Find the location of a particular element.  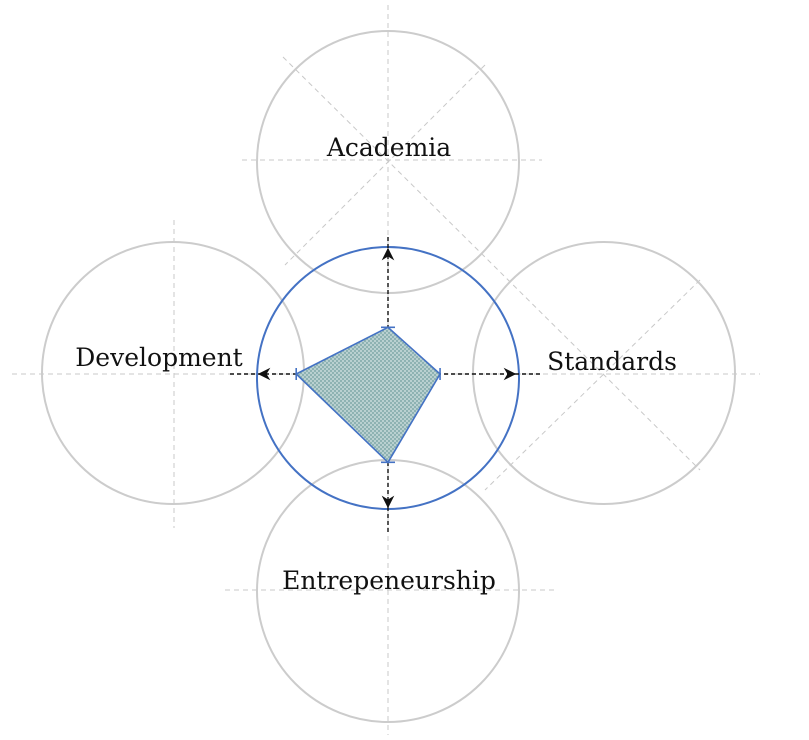

circle-standards is located at coordinates (604, 373).